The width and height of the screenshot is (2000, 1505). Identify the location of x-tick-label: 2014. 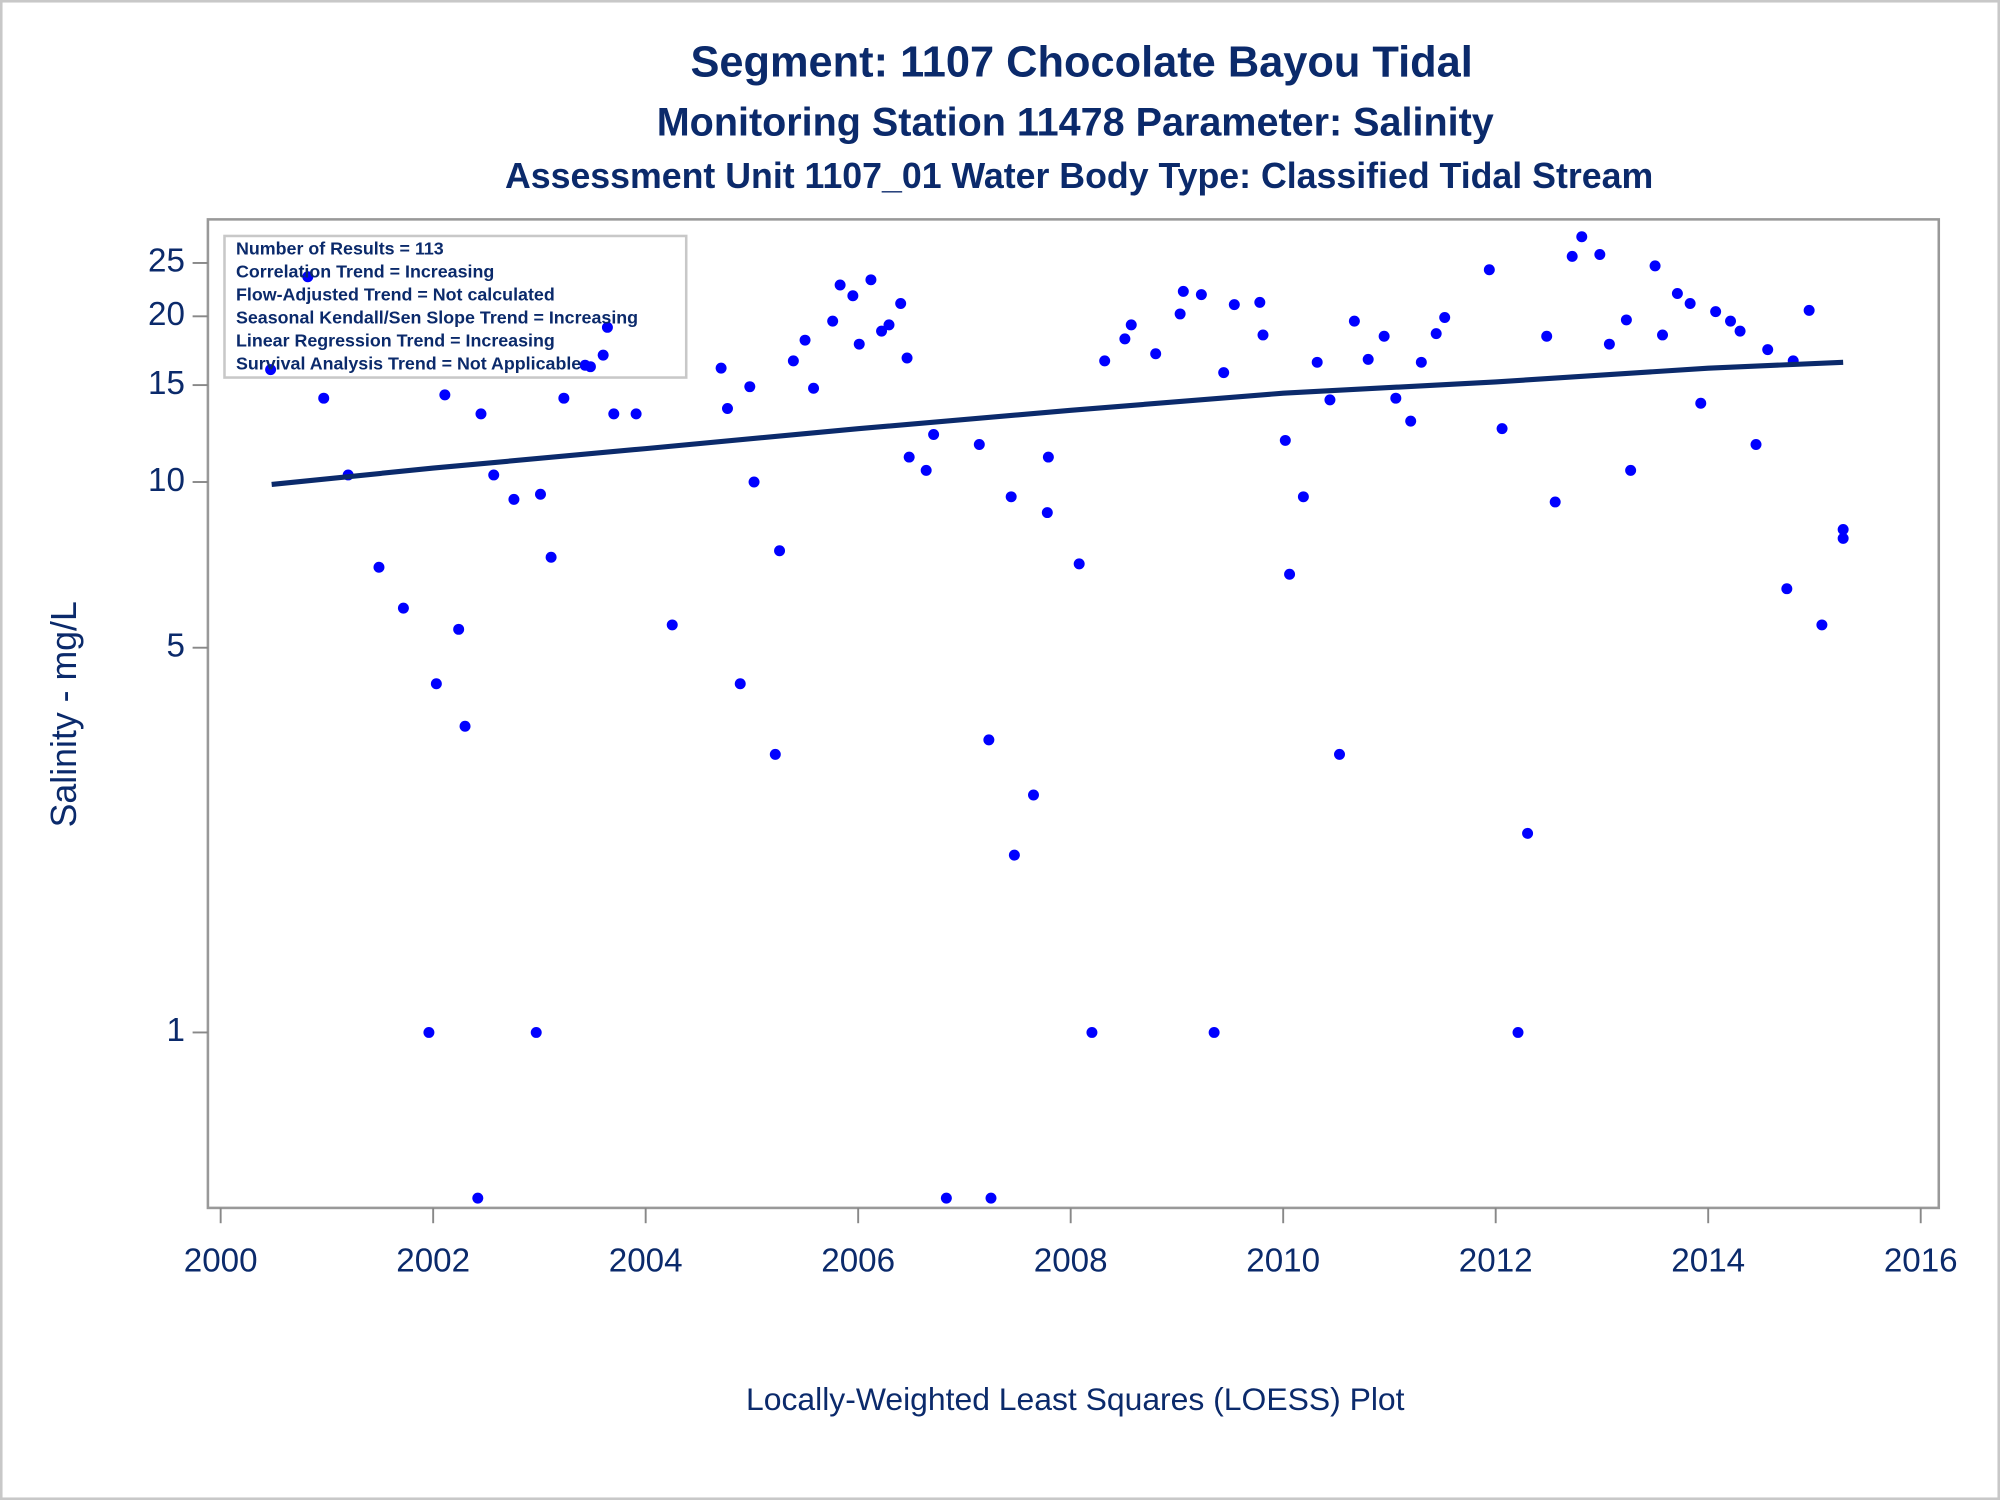
(1708, 1261).